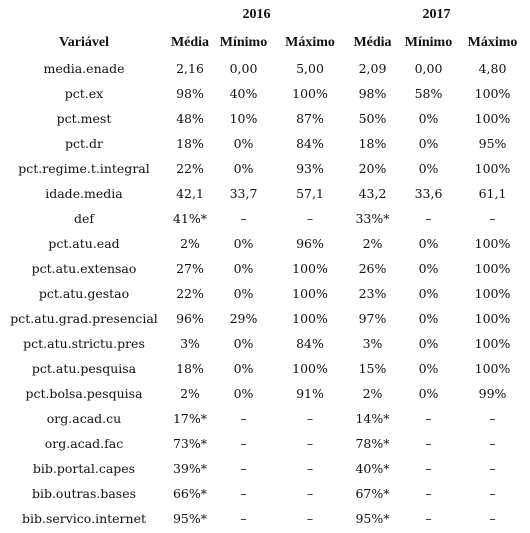 The height and width of the screenshot is (533, 530). I want to click on data-row: pct.mest 48% 10% 87% 50% 0% 100%, so click(264, 118).